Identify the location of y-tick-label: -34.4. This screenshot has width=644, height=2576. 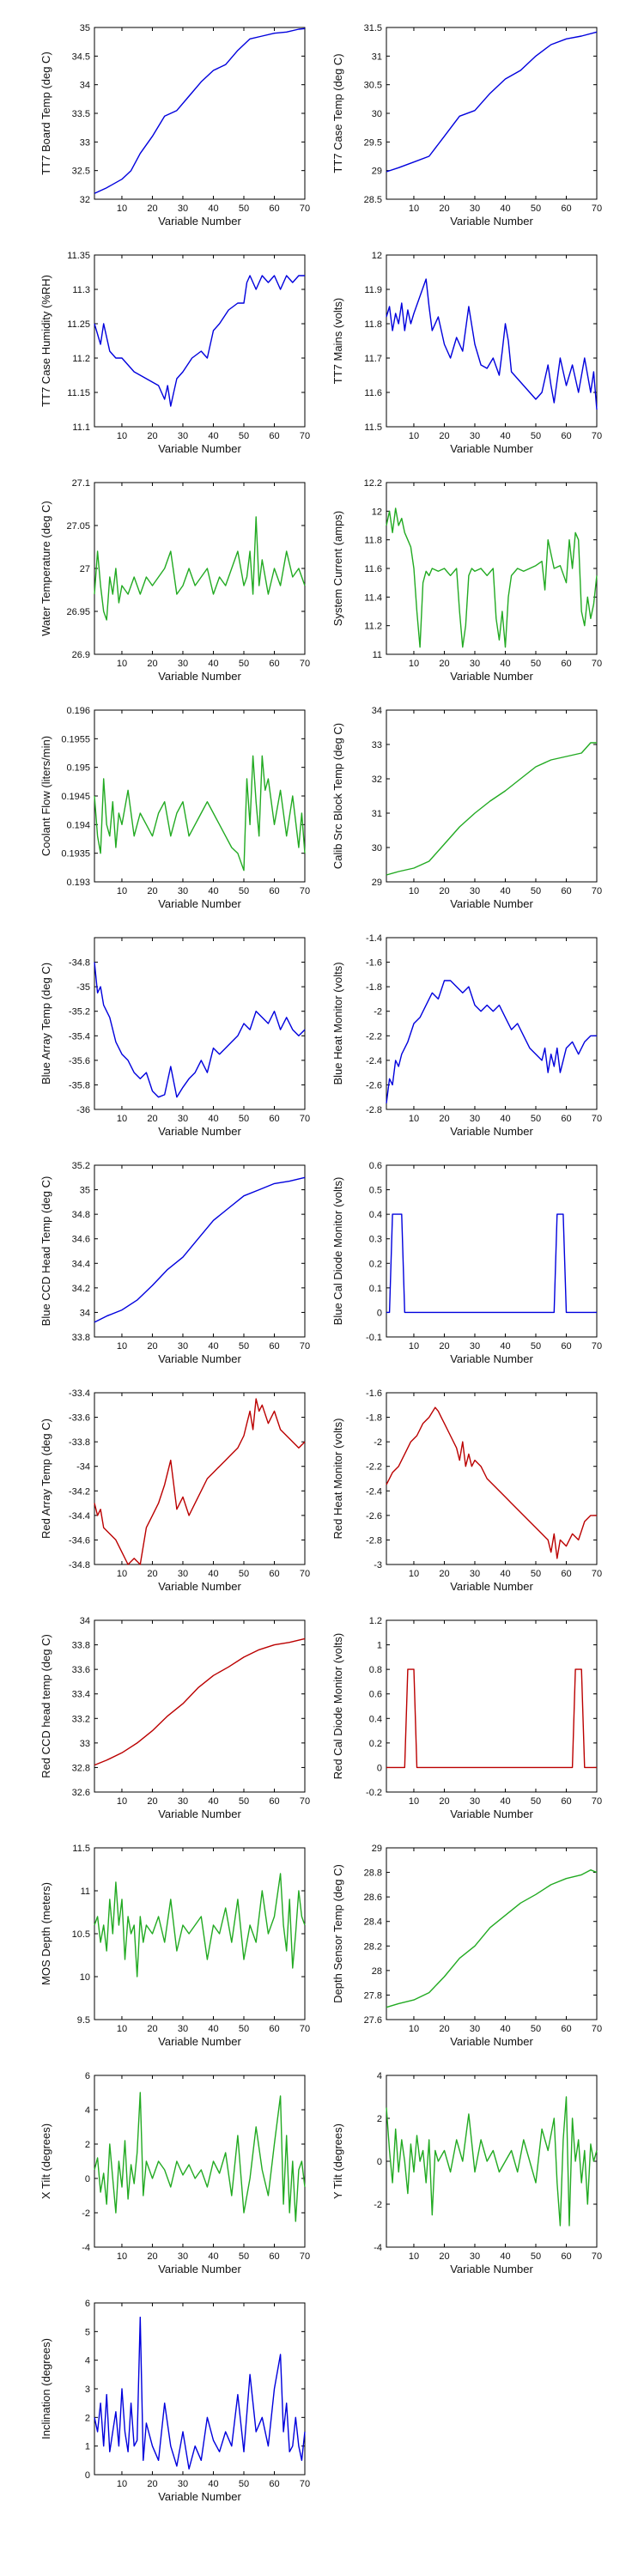
(79, 1517).